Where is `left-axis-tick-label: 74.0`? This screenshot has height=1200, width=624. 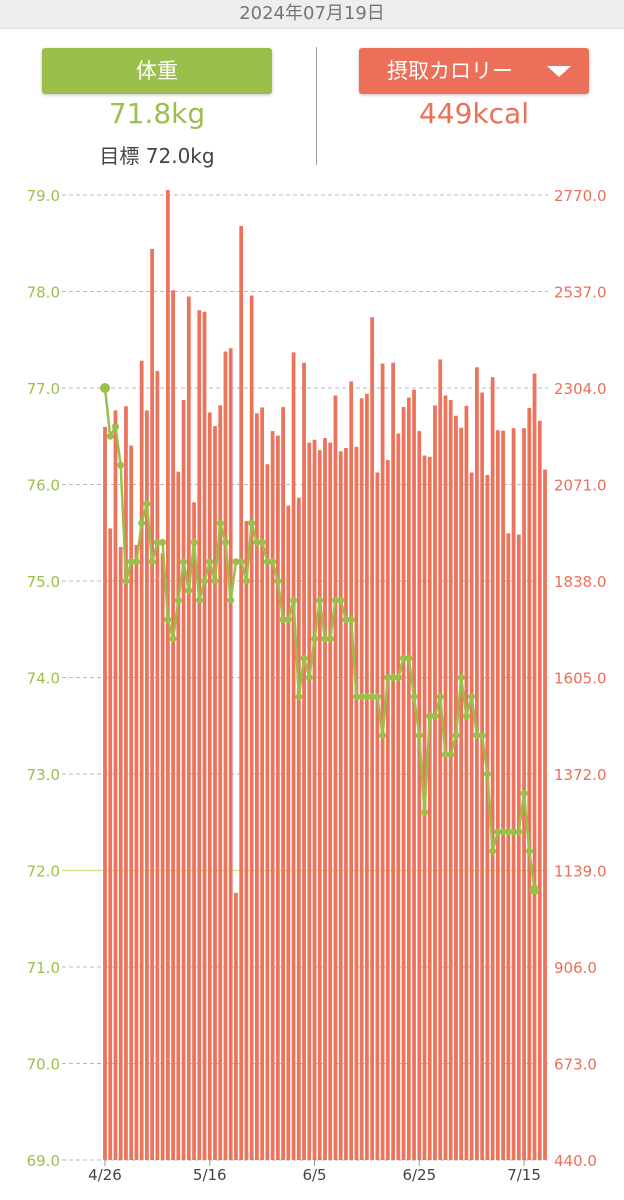
left-axis-tick-label: 74.0 is located at coordinates (43, 679).